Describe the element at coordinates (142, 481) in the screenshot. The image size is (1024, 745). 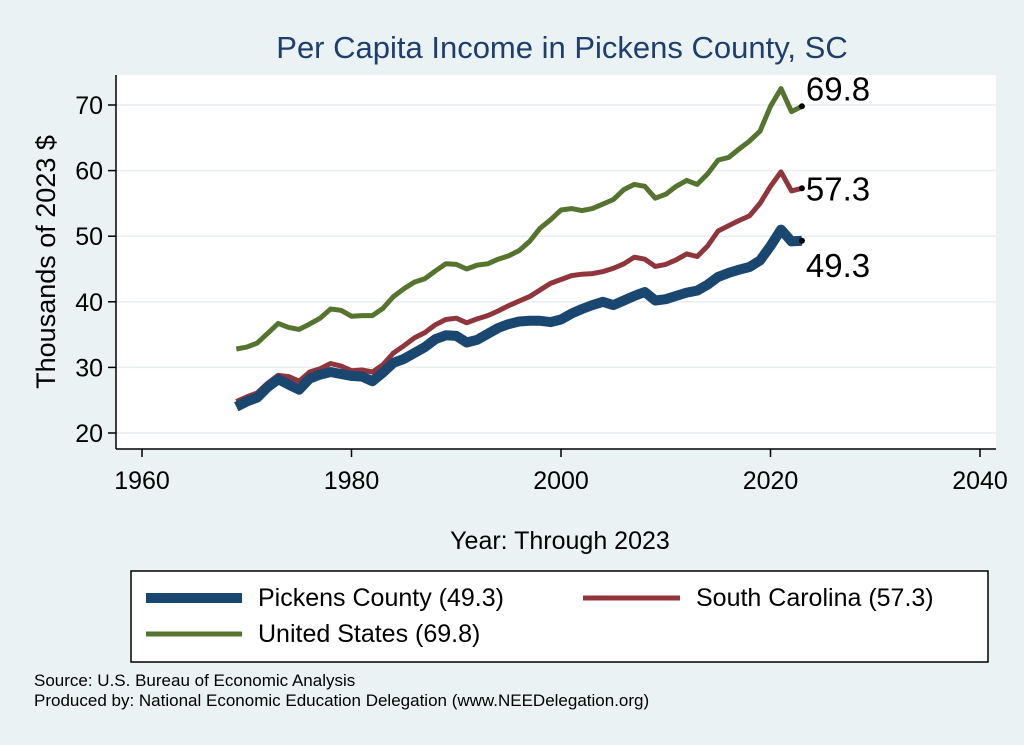
I see `x-tick-label: 1960` at that location.